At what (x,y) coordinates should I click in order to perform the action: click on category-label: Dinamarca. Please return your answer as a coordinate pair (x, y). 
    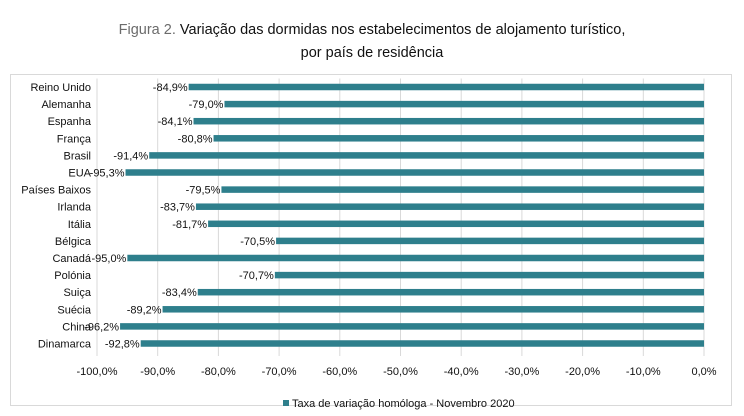
    Looking at the image, I should click on (65, 345).